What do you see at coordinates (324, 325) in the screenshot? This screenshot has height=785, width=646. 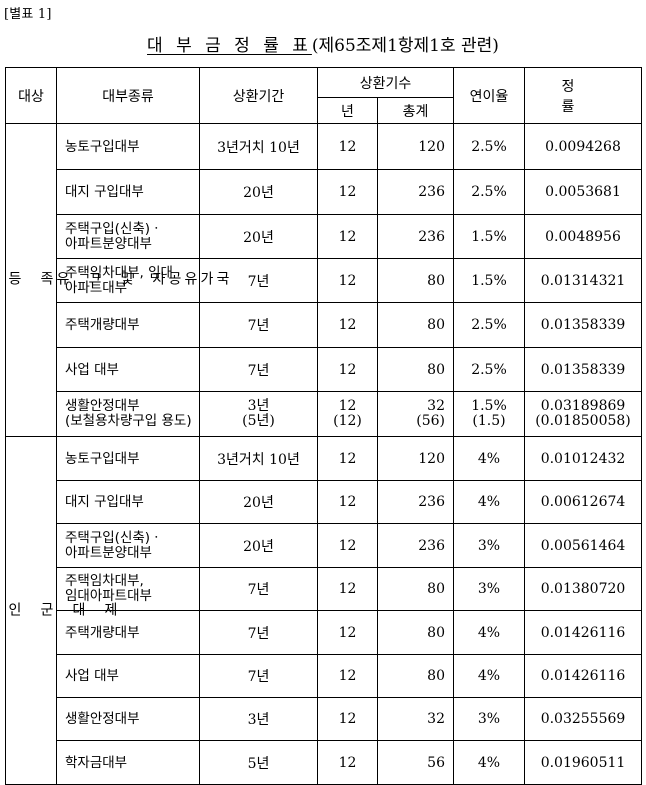 I see `table-row: 주택개량대부 7년 12 80 2.5% 0.01358339` at bounding box center [324, 325].